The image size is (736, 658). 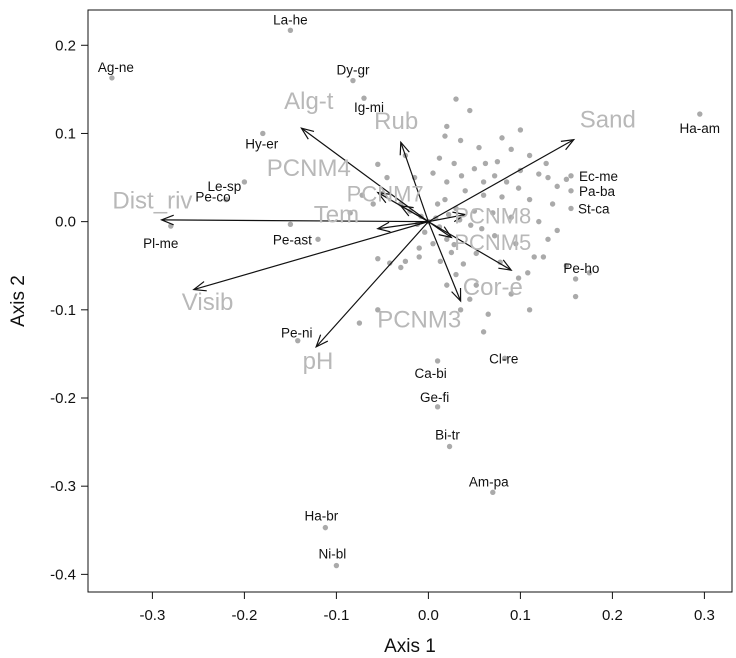 I want to click on x-tick-label: 0.3, so click(x=704, y=615).